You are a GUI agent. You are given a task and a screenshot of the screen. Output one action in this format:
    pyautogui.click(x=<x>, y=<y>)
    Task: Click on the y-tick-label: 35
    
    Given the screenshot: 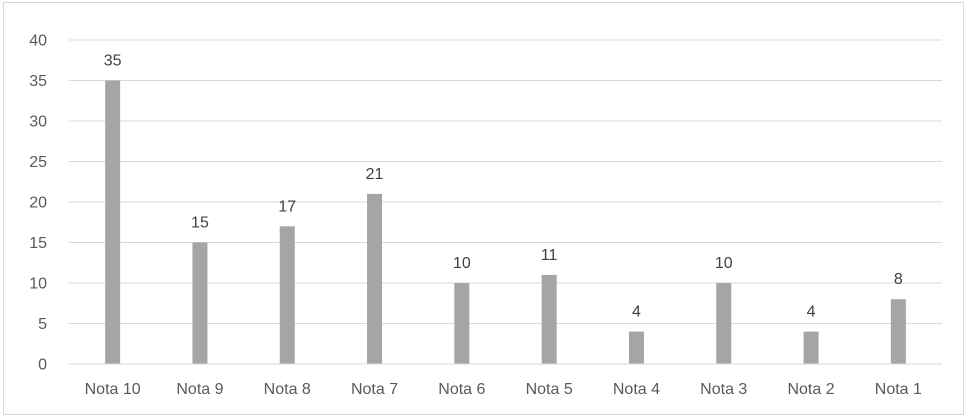 What is the action you would take?
    pyautogui.click(x=38, y=81)
    